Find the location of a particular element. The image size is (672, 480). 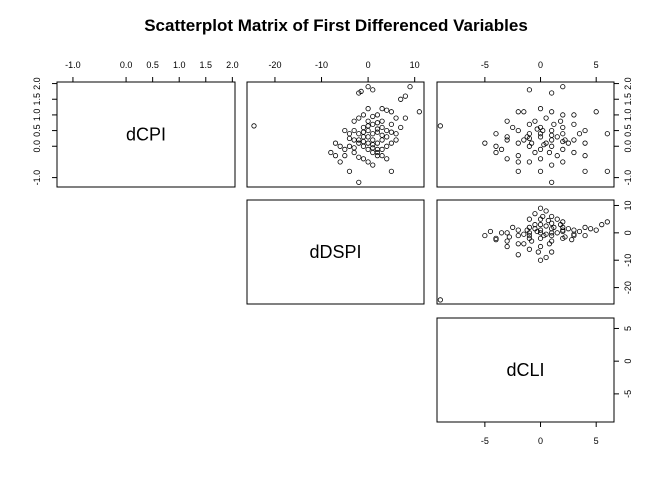

x-axis-bottom-dCLI: -5 0 5 is located at coordinates (540, 434).